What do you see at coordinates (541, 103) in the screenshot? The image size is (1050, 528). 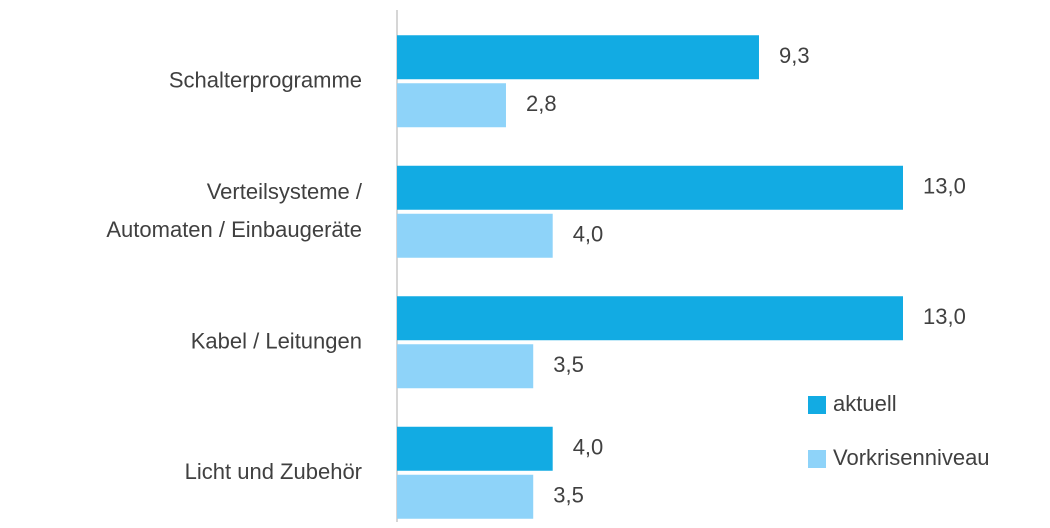 I see `data-label: 2,8` at bounding box center [541, 103].